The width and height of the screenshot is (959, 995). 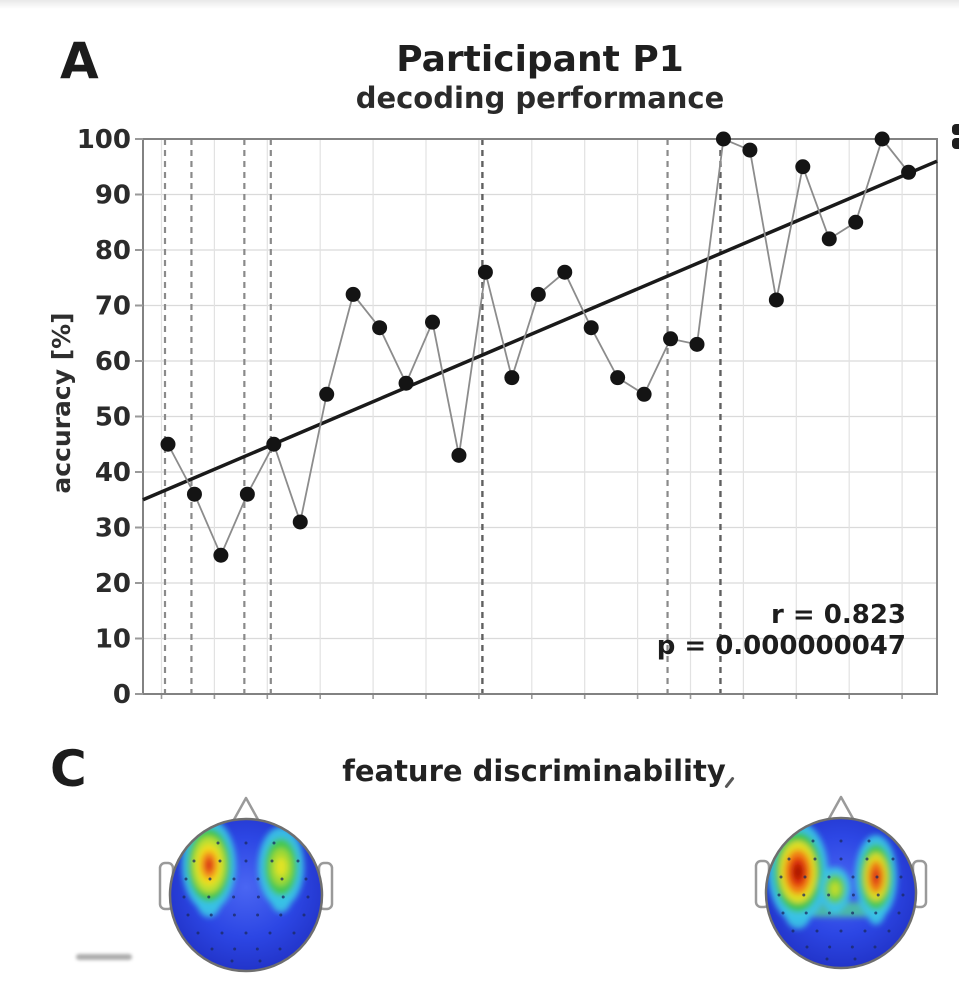 What do you see at coordinates (479, 4) in the screenshot?
I see `top-edge-shadow` at bounding box center [479, 4].